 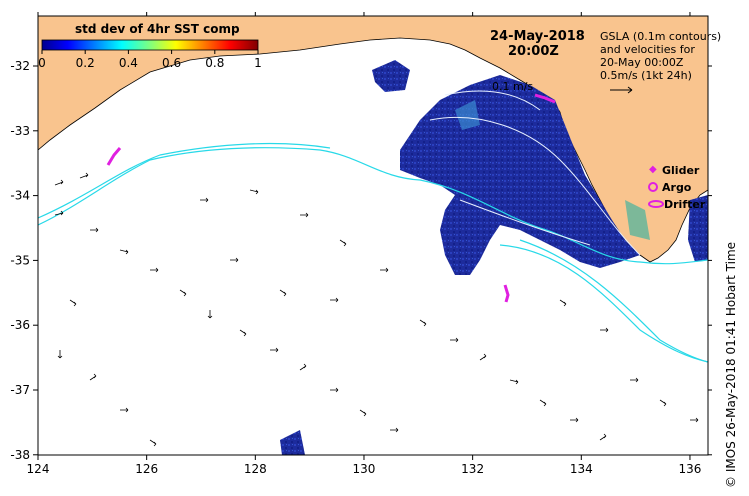 What do you see at coordinates (642, 62) in the screenshot?
I see `gsla-note-line3: 20-May 00:00Z` at bounding box center [642, 62].